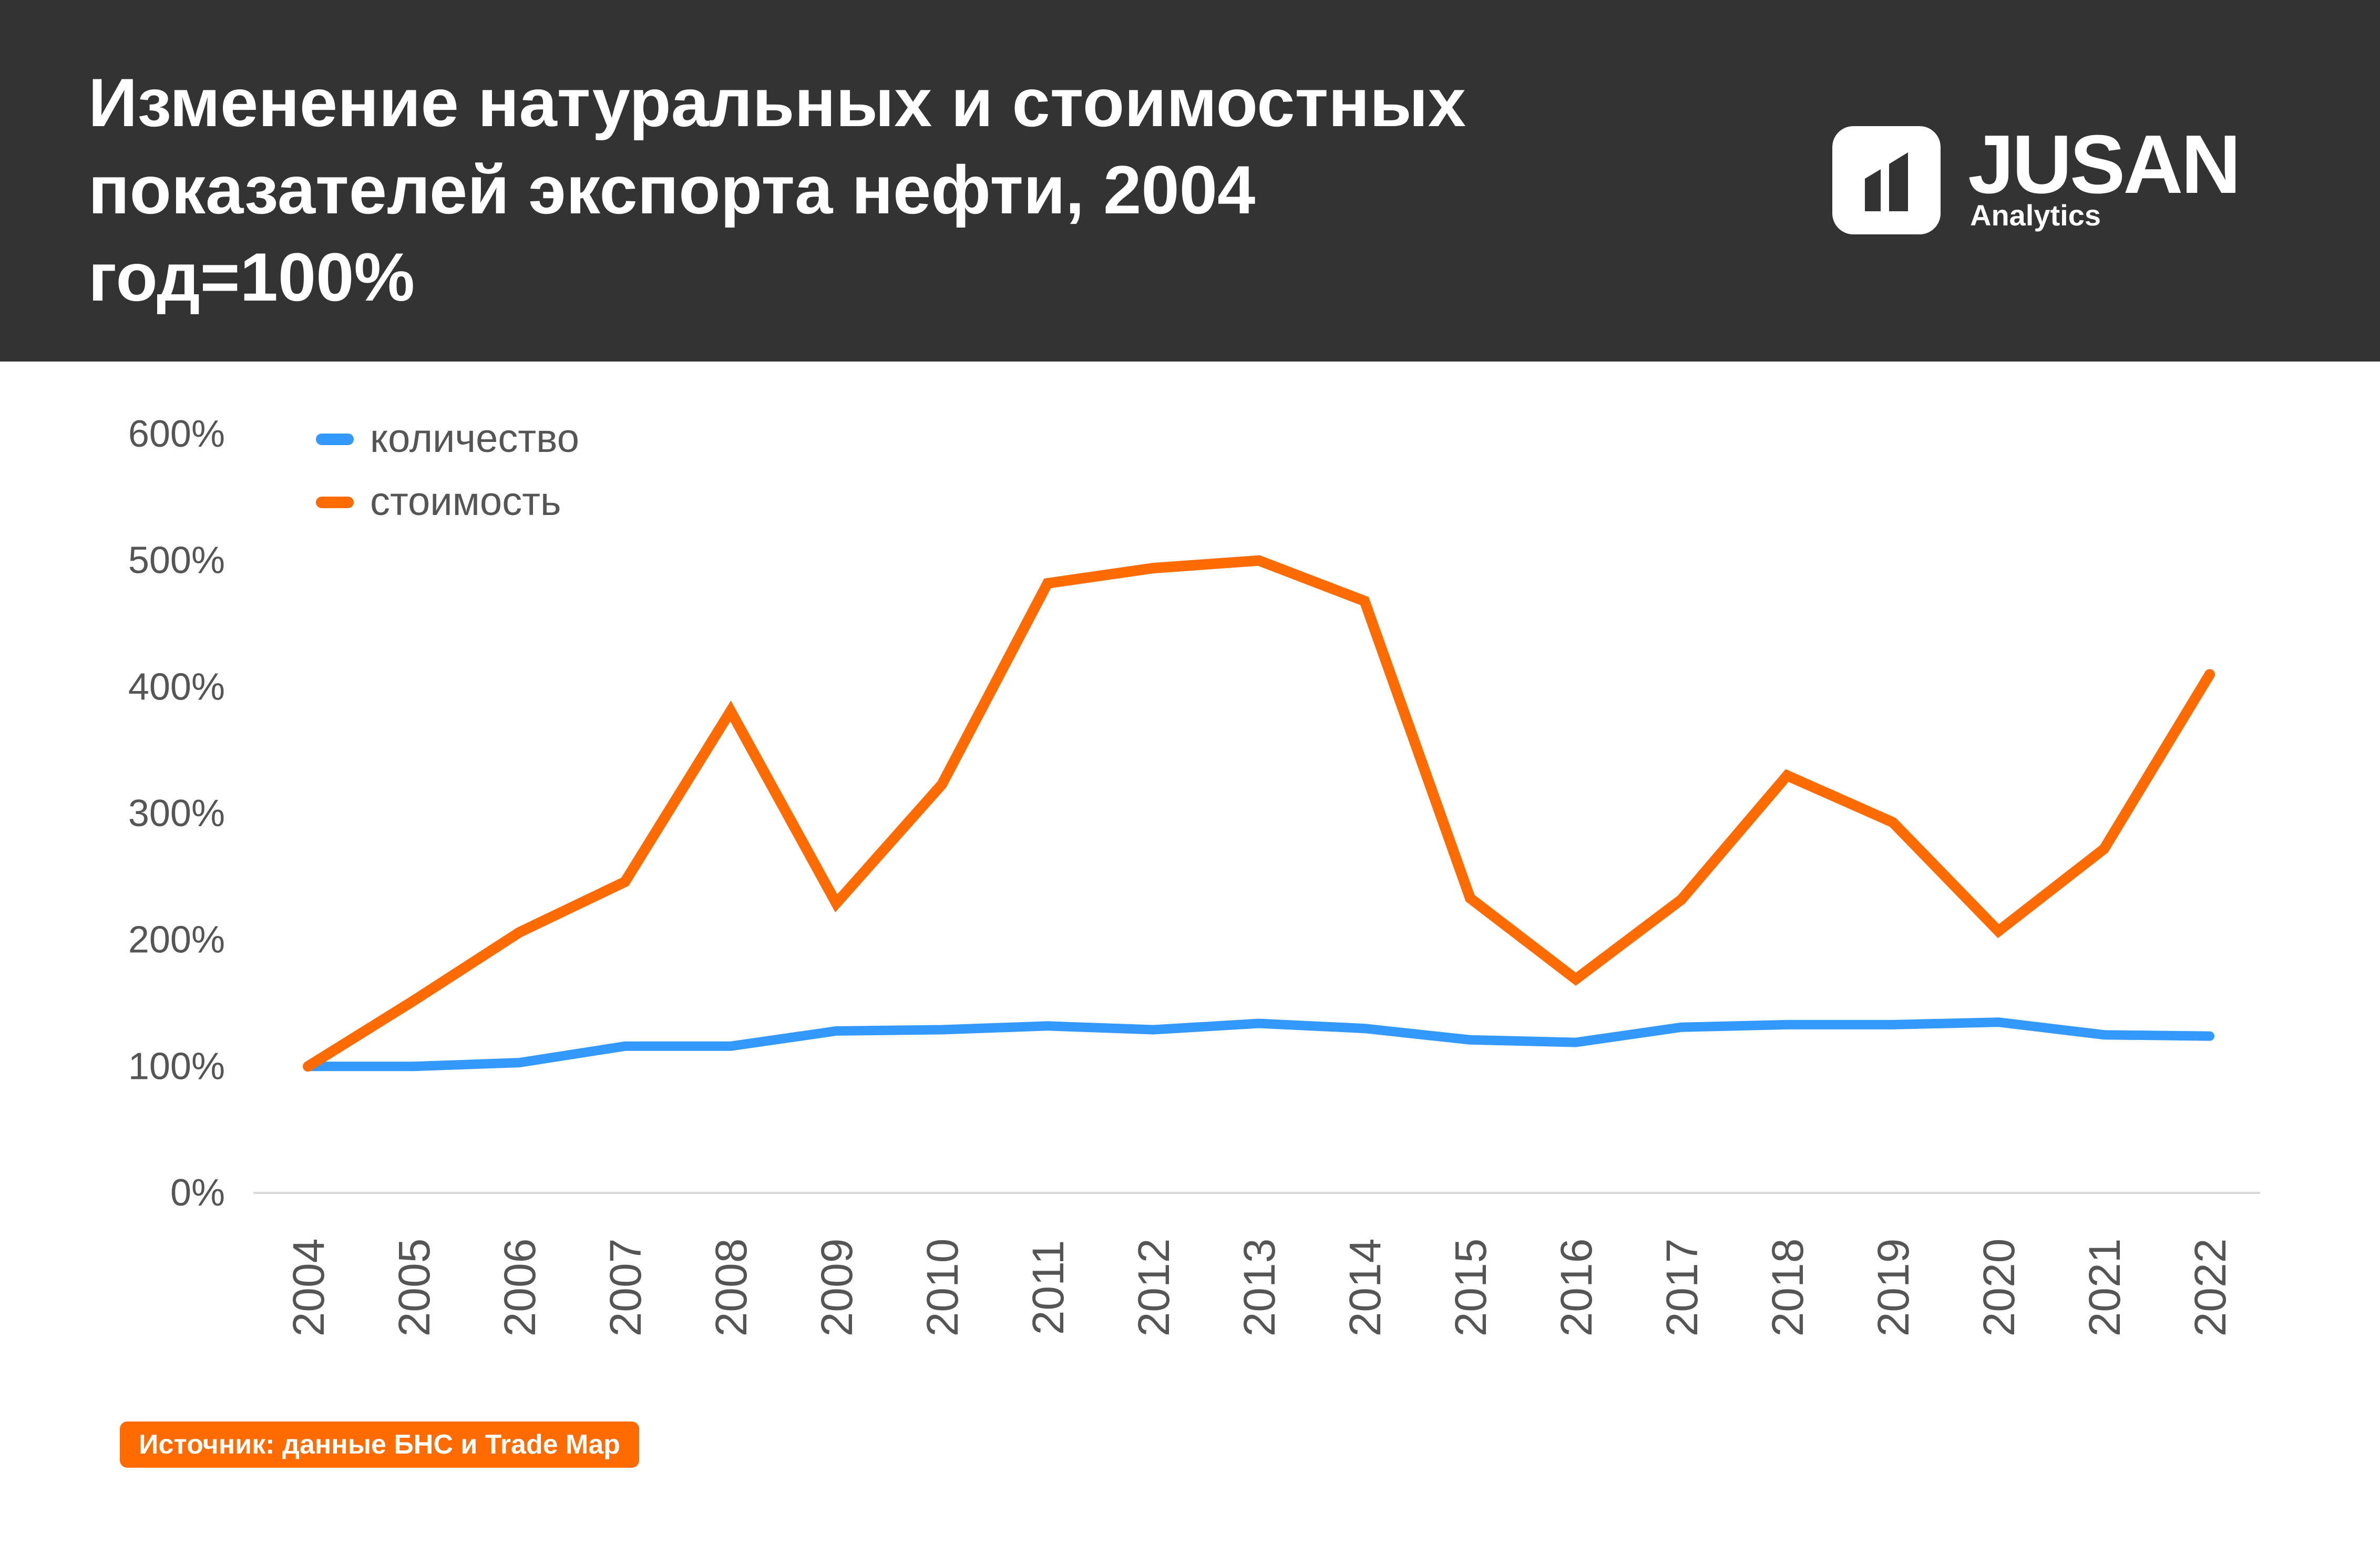  What do you see at coordinates (176, 687) in the screenshot?
I see `y-tick-label: 400%` at bounding box center [176, 687].